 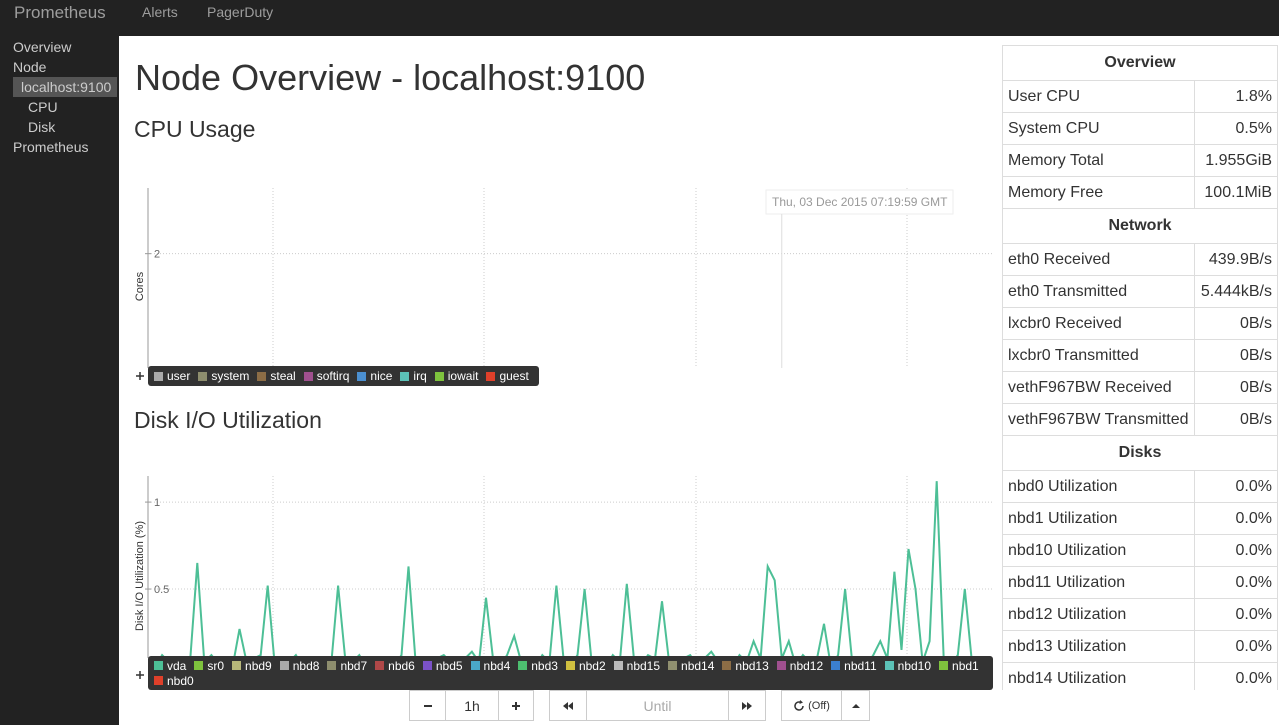 What do you see at coordinates (160, 12) in the screenshot?
I see `nav-link: Alerts` at bounding box center [160, 12].